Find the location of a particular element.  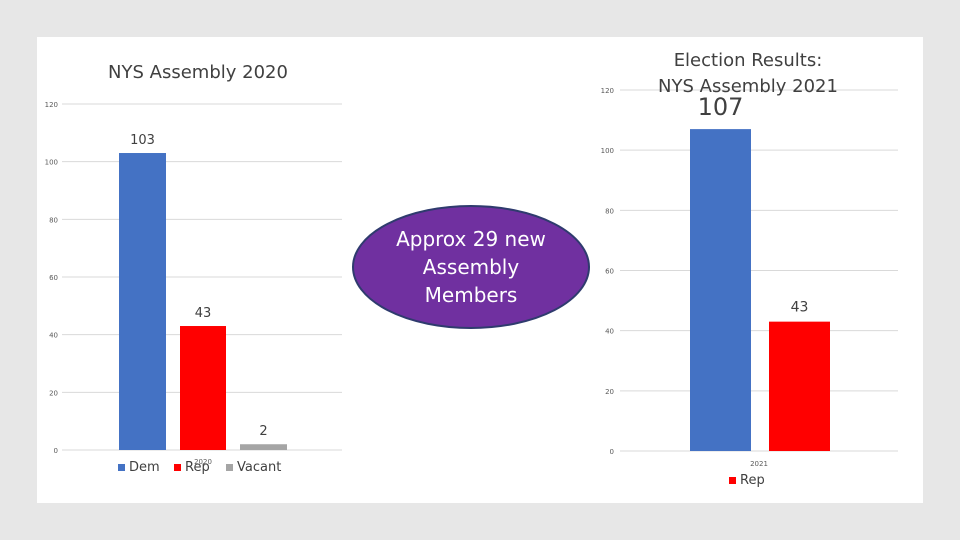

chart-title: NYS Assembly 2021 is located at coordinates (748, 86).